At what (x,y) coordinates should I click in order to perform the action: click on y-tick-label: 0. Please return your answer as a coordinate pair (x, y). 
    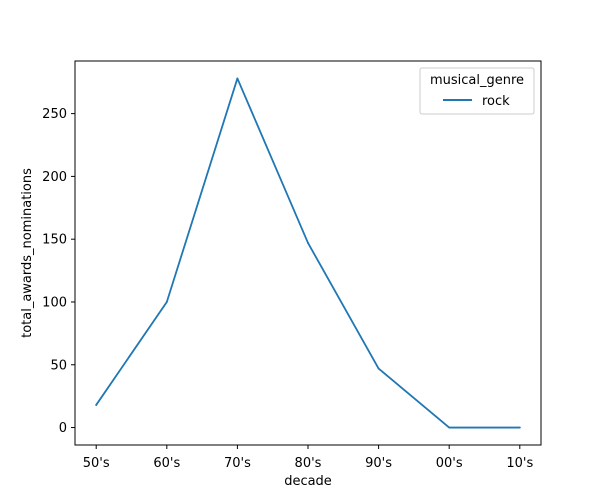
    Looking at the image, I should click on (63, 428).